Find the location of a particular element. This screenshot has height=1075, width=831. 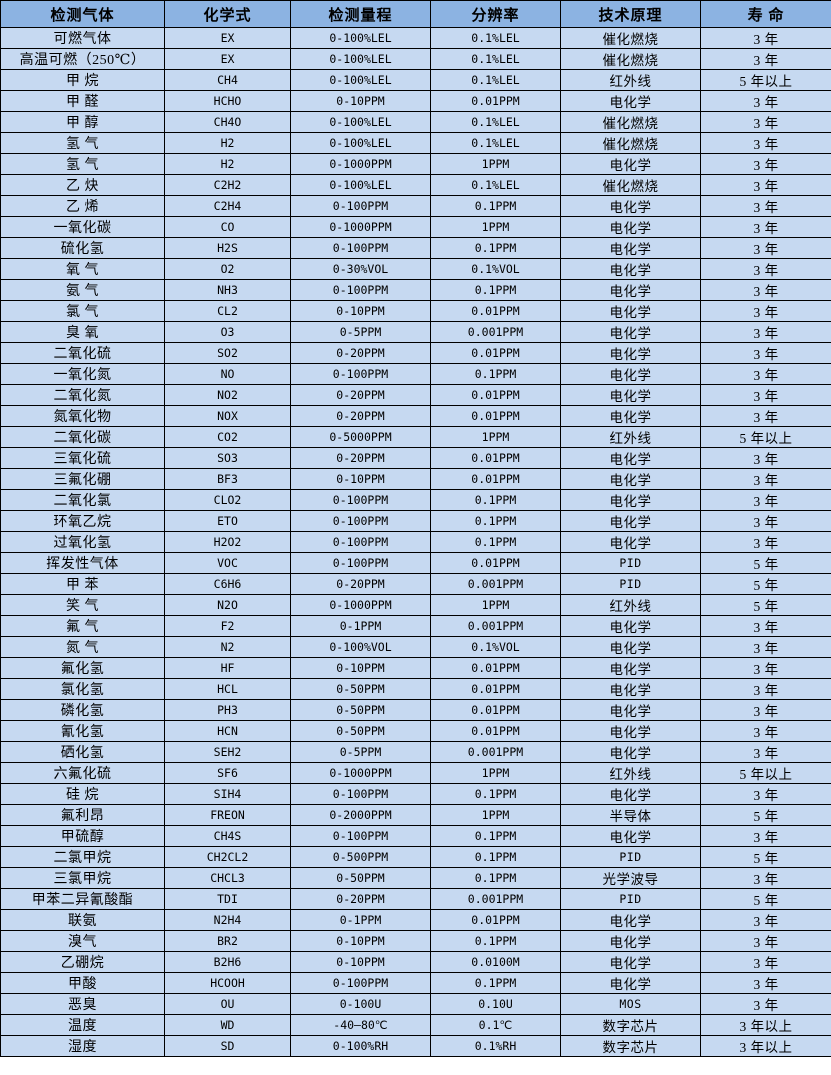

cell-formula: SEH2 is located at coordinates (227, 752).